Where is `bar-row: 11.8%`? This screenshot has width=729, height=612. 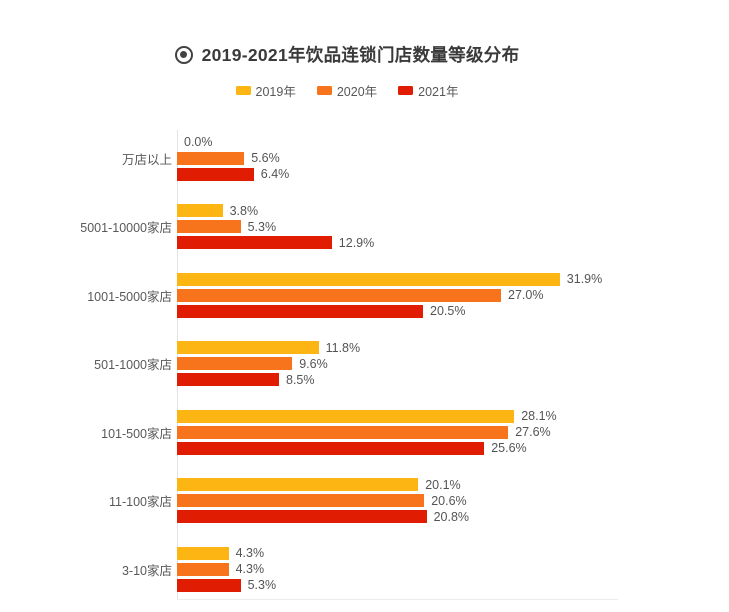 bar-row: 11.8% is located at coordinates (453, 347).